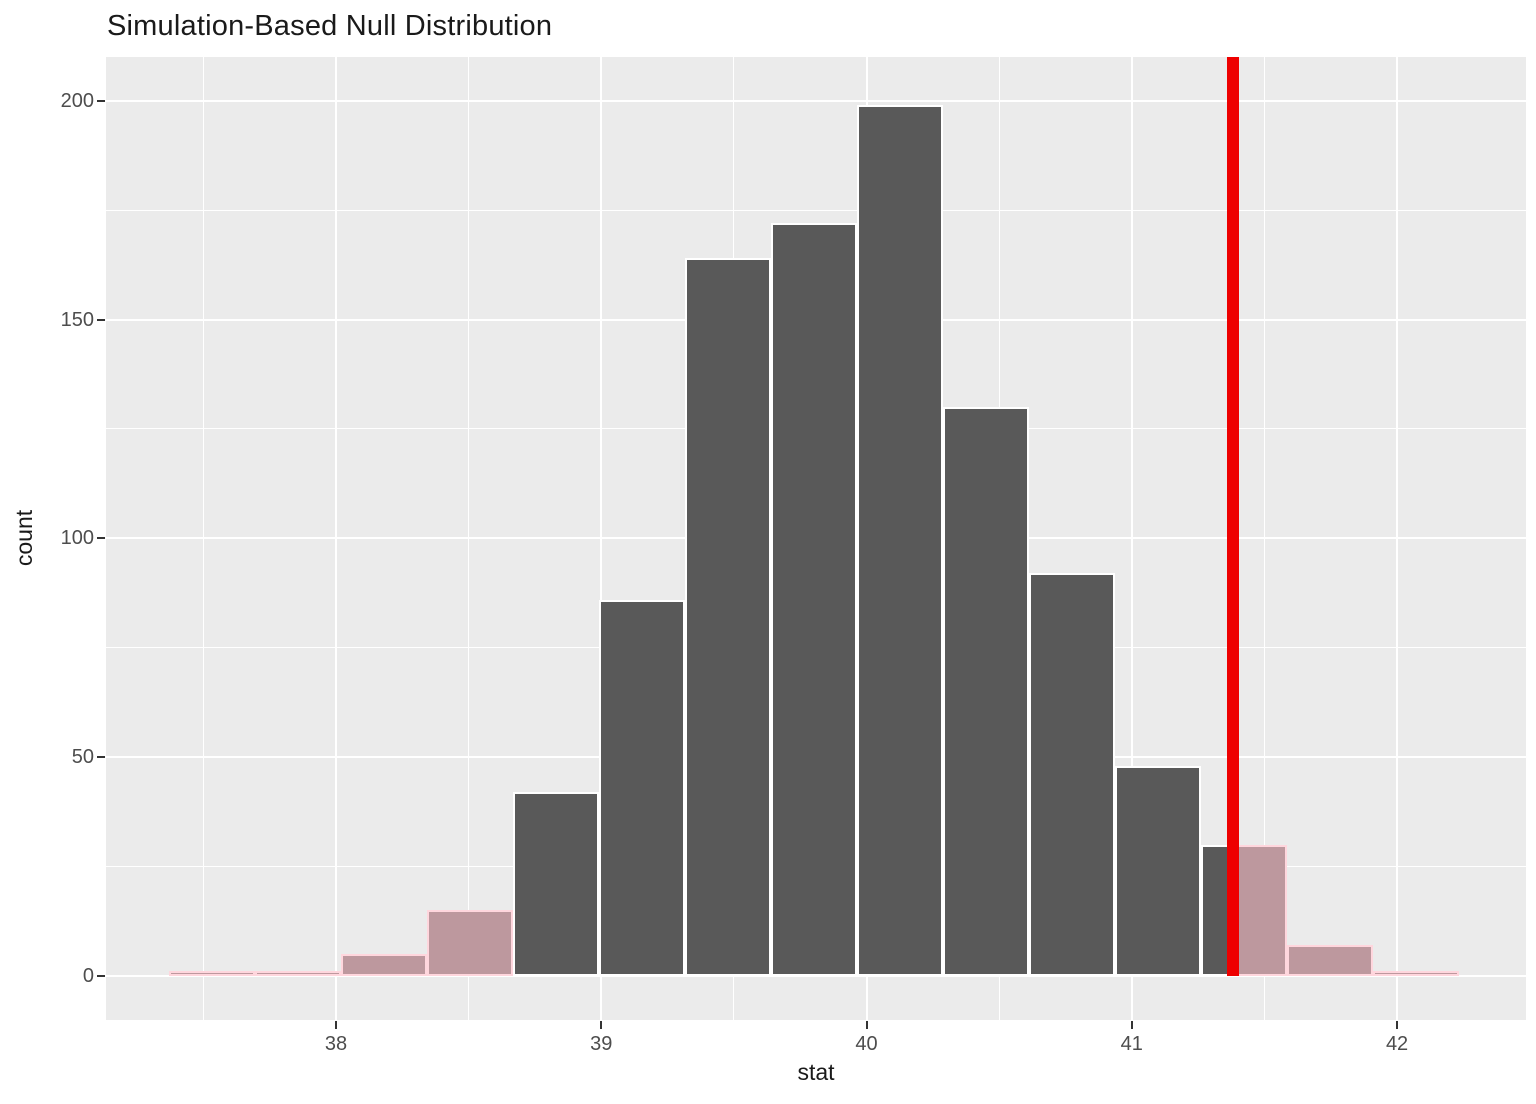 This screenshot has width=1536, height=1104. I want to click on y-tick-label: 0, so click(88, 975).